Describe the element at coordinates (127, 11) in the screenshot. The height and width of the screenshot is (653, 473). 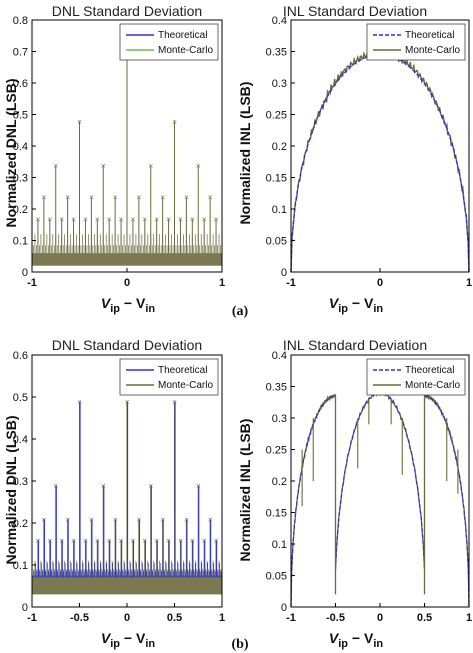
I see `plot-title: DNL Standard Deviation` at that location.